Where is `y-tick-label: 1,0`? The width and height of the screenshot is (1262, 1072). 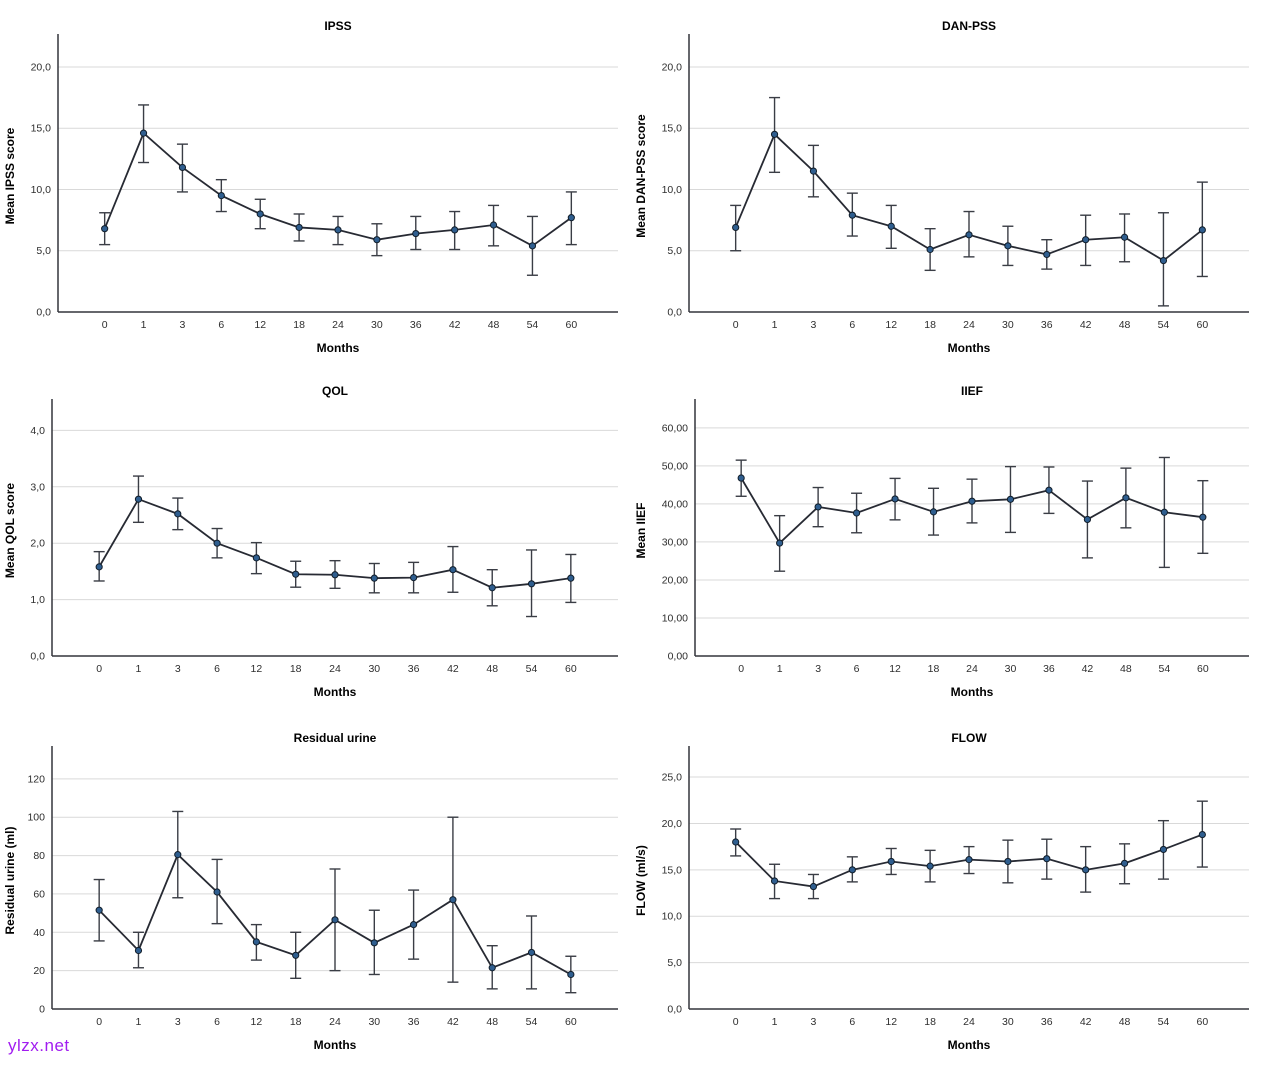 y-tick-label: 1,0 is located at coordinates (37, 600).